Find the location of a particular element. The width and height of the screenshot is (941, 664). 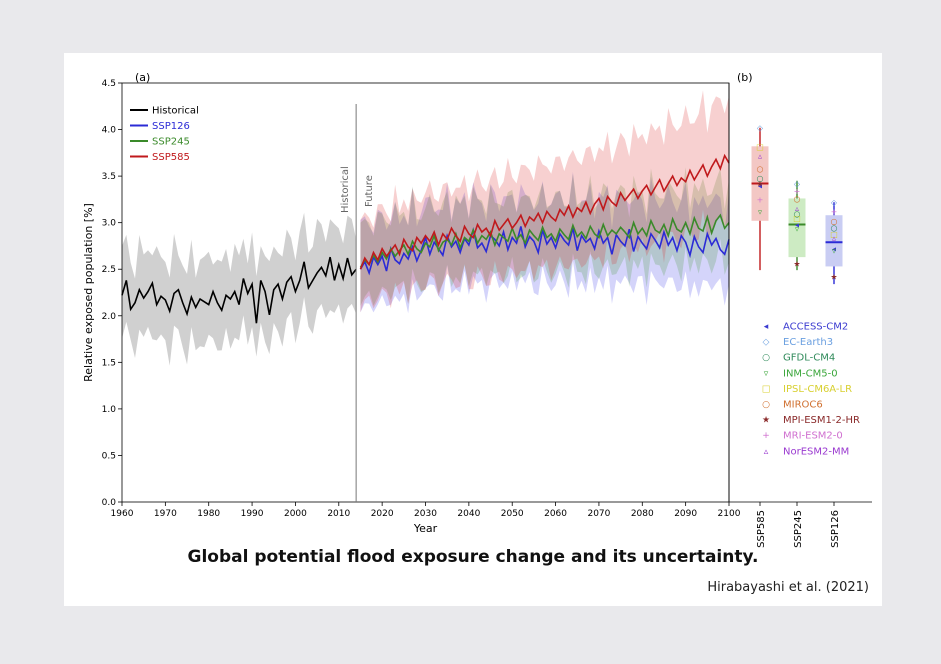

legend-marker-ipsl-cm6a-lr: □ is located at coordinates (766, 389).